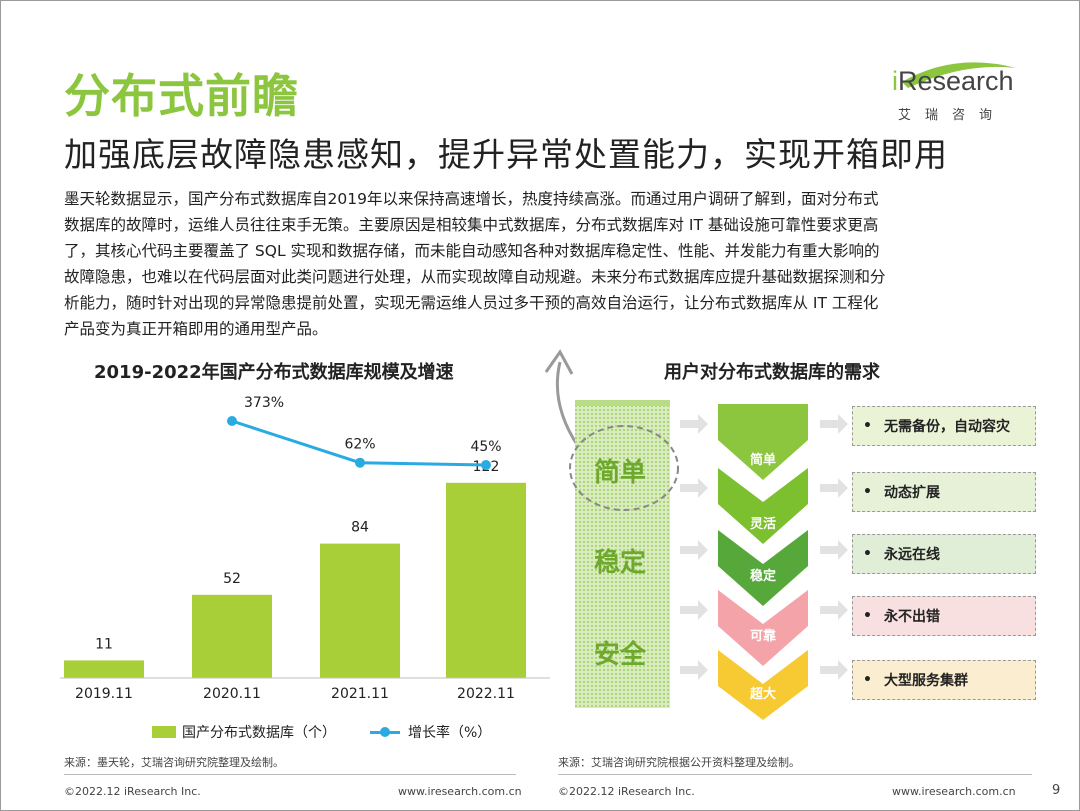 Image resolution: width=1080 pixels, height=811 pixels. What do you see at coordinates (911, 493) in the screenshot?
I see `need-label: 动态扩展` at bounding box center [911, 493].